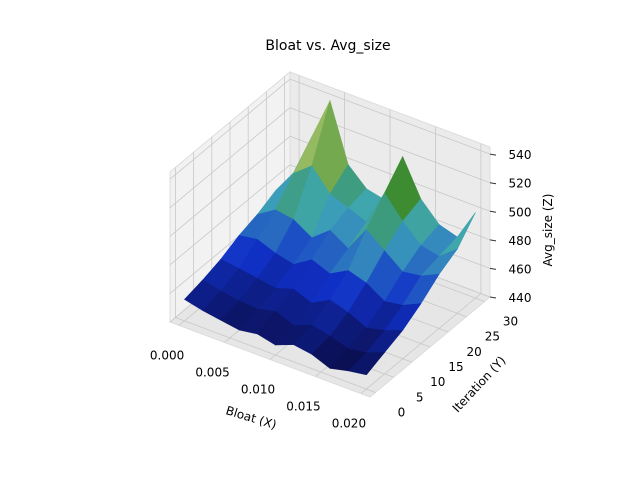  What do you see at coordinates (366, 364) in the screenshot?
I see `surface-cell` at bounding box center [366, 364].